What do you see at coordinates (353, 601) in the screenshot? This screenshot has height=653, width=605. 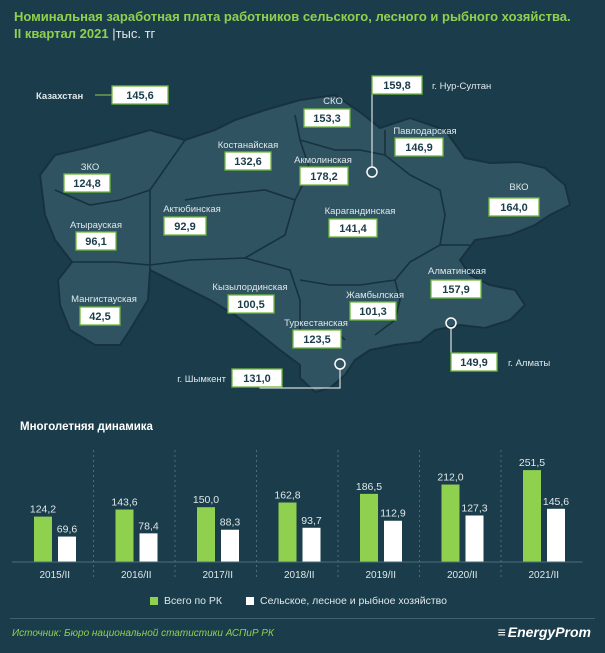 I see `legend-label-agri: Сельское, лесное и рыбное хозяйство` at bounding box center [353, 601].